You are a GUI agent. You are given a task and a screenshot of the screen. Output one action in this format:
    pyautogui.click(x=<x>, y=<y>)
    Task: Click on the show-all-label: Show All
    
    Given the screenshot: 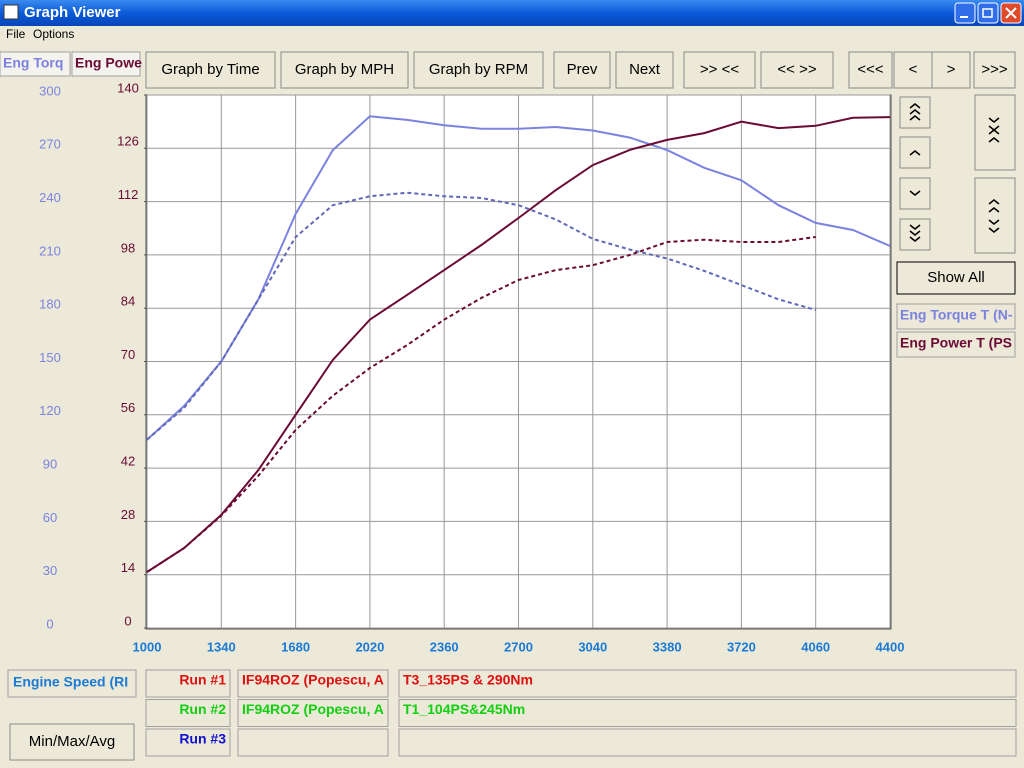 What is the action you would take?
    pyautogui.click(x=956, y=277)
    